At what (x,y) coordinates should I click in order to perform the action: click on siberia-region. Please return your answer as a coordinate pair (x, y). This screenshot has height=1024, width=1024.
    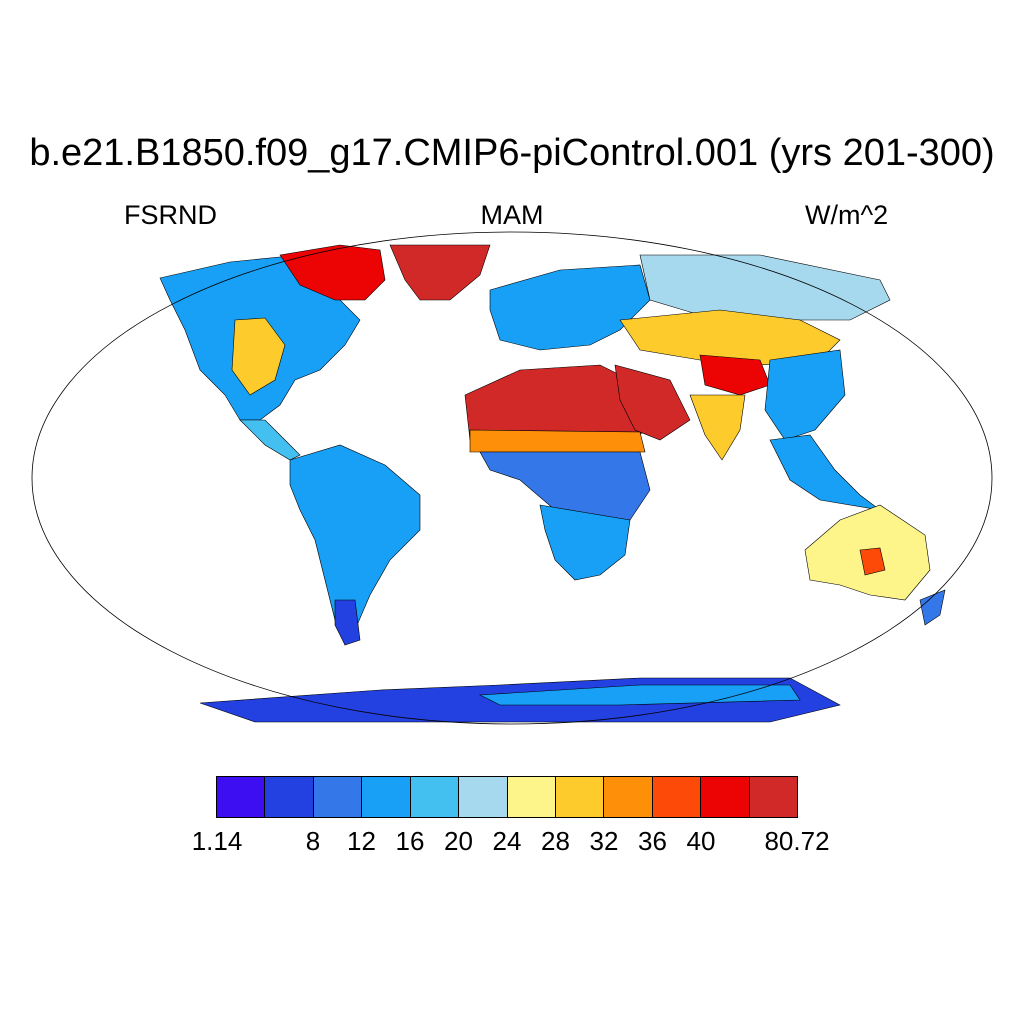
    Looking at the image, I should click on (765, 287).